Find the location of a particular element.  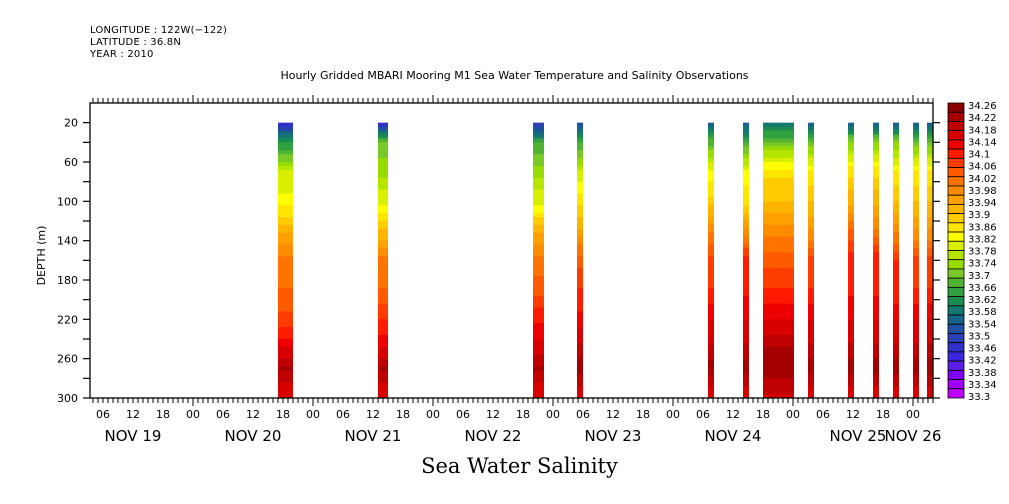

colorbar-label: 33.38 is located at coordinates (982, 373).